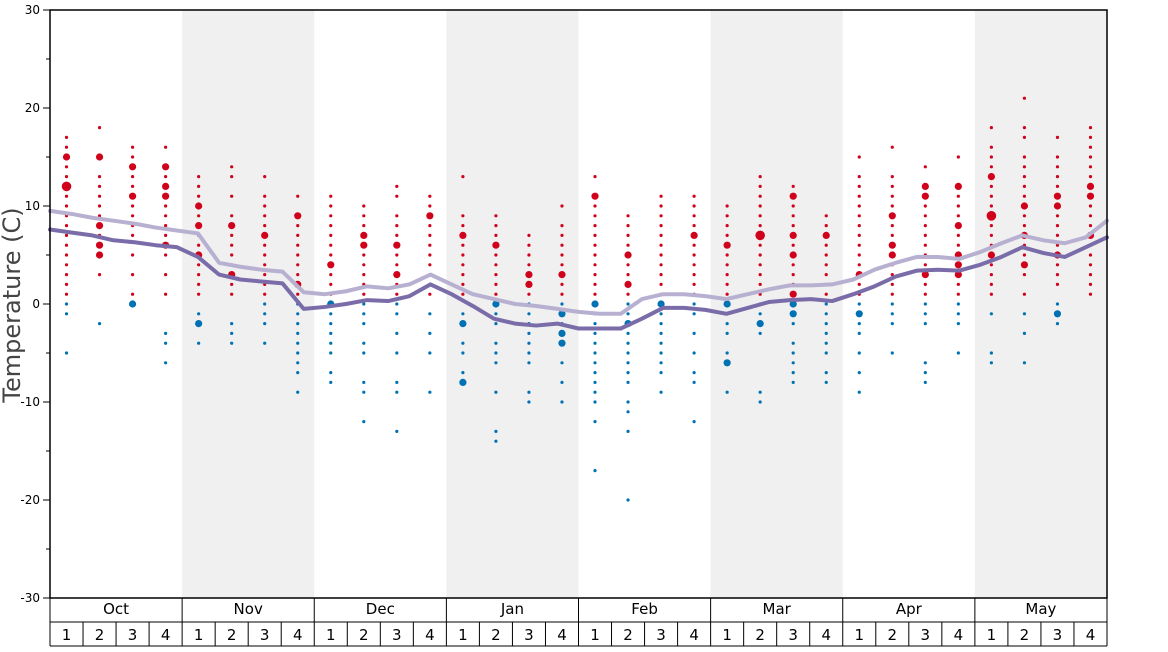 This screenshot has height=652, width=1168. Describe the element at coordinates (364, 635) in the screenshot. I see `week-label: 2` at that location.